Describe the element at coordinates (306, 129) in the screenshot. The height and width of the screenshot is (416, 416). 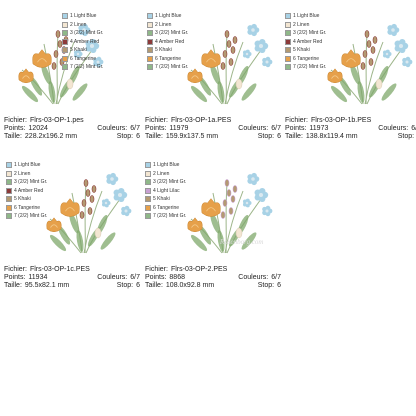
I see `info-left: Points: 11973` at that location.